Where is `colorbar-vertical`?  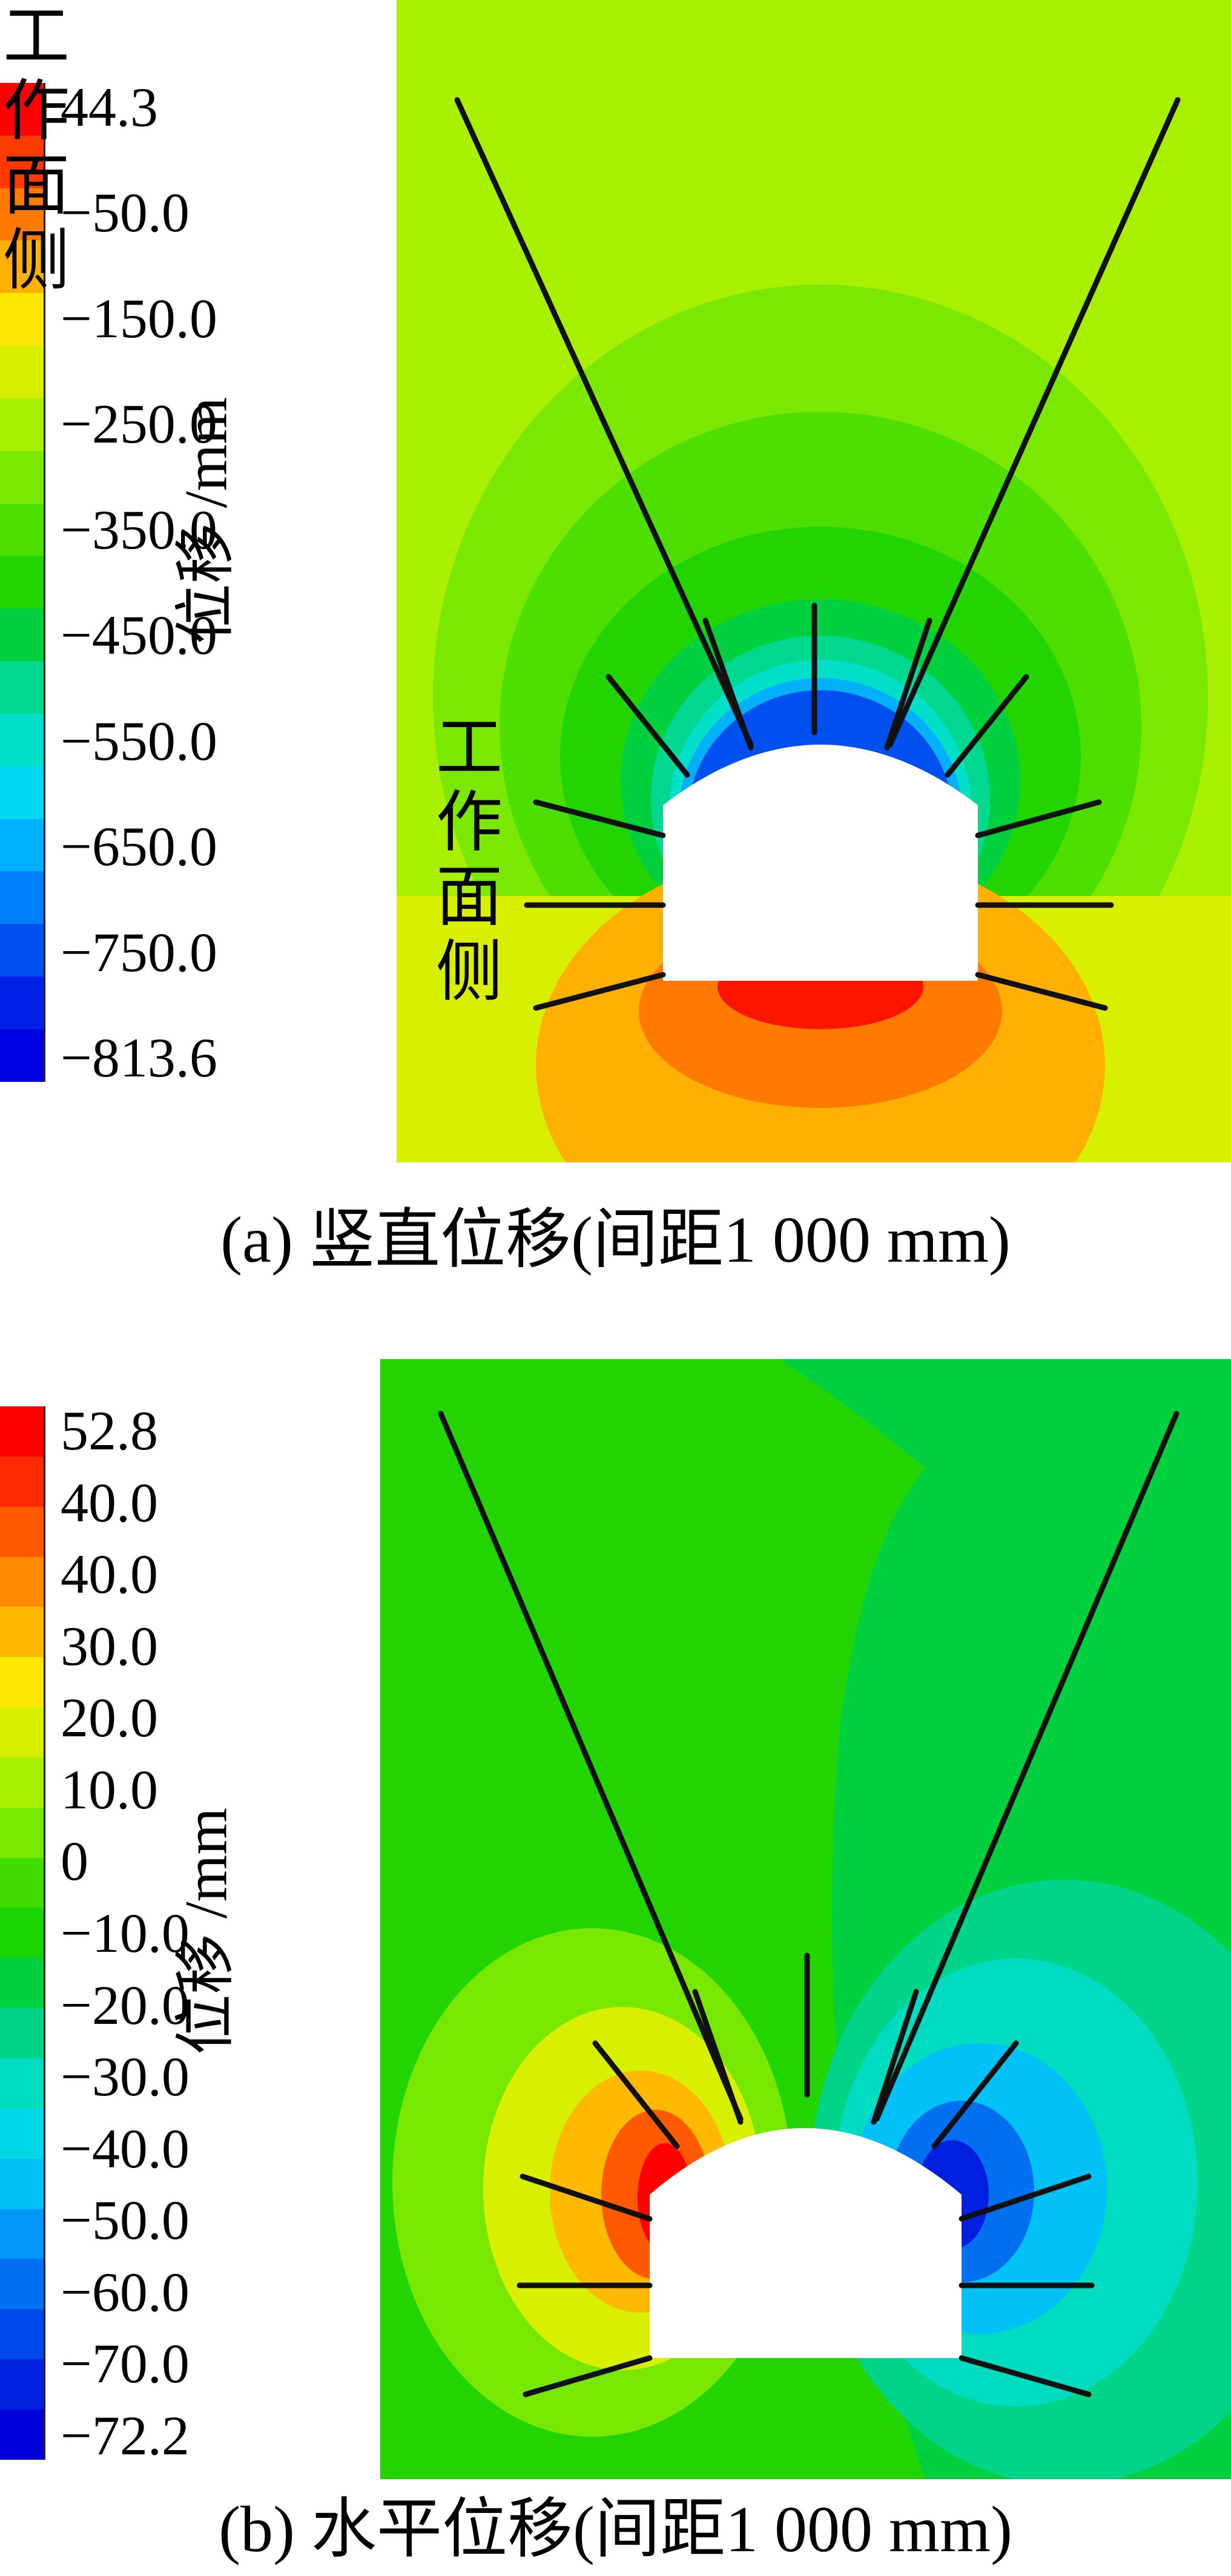
colorbar-vertical is located at coordinates (22, 582).